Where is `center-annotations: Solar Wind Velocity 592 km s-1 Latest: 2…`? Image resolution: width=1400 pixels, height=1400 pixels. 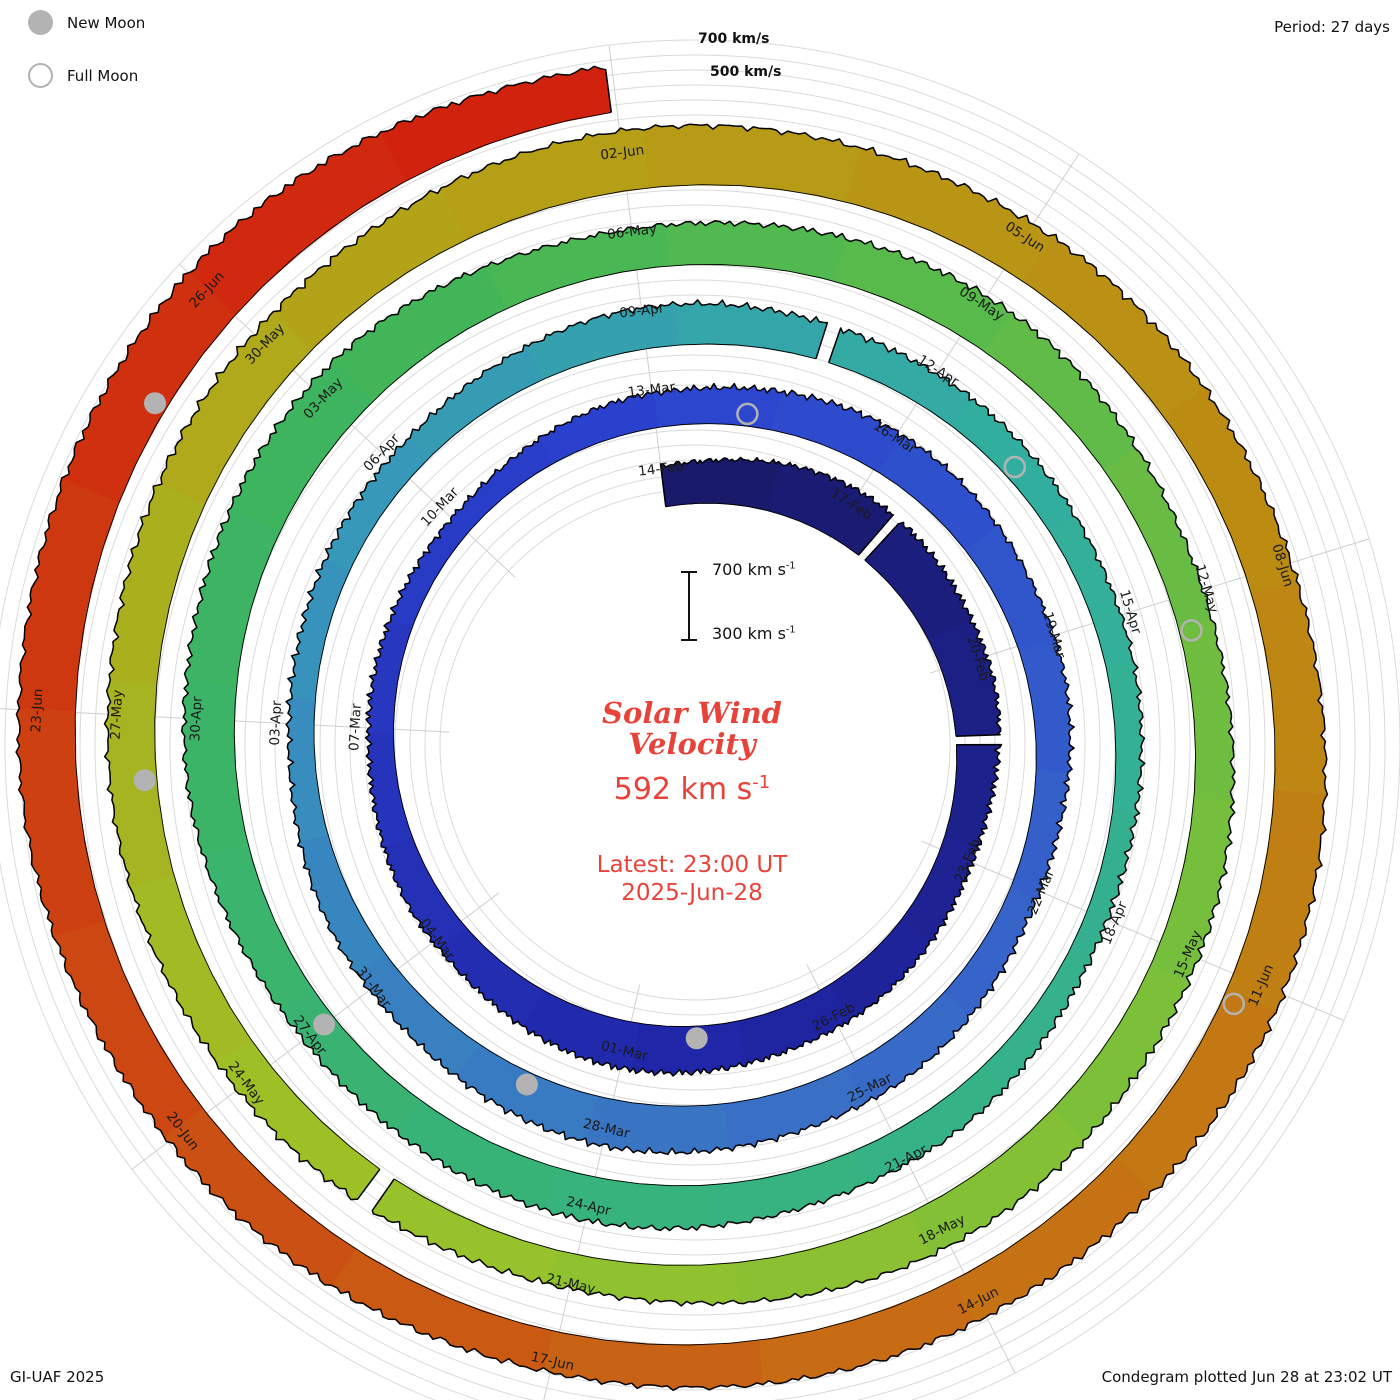 center-annotations: Solar Wind Velocity 592 km s-1 Latest: 2… is located at coordinates (692, 801).